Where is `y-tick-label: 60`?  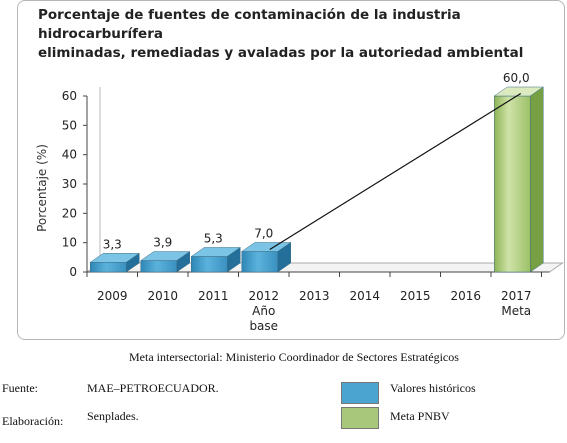
y-tick-label: 60 is located at coordinates (69, 96).